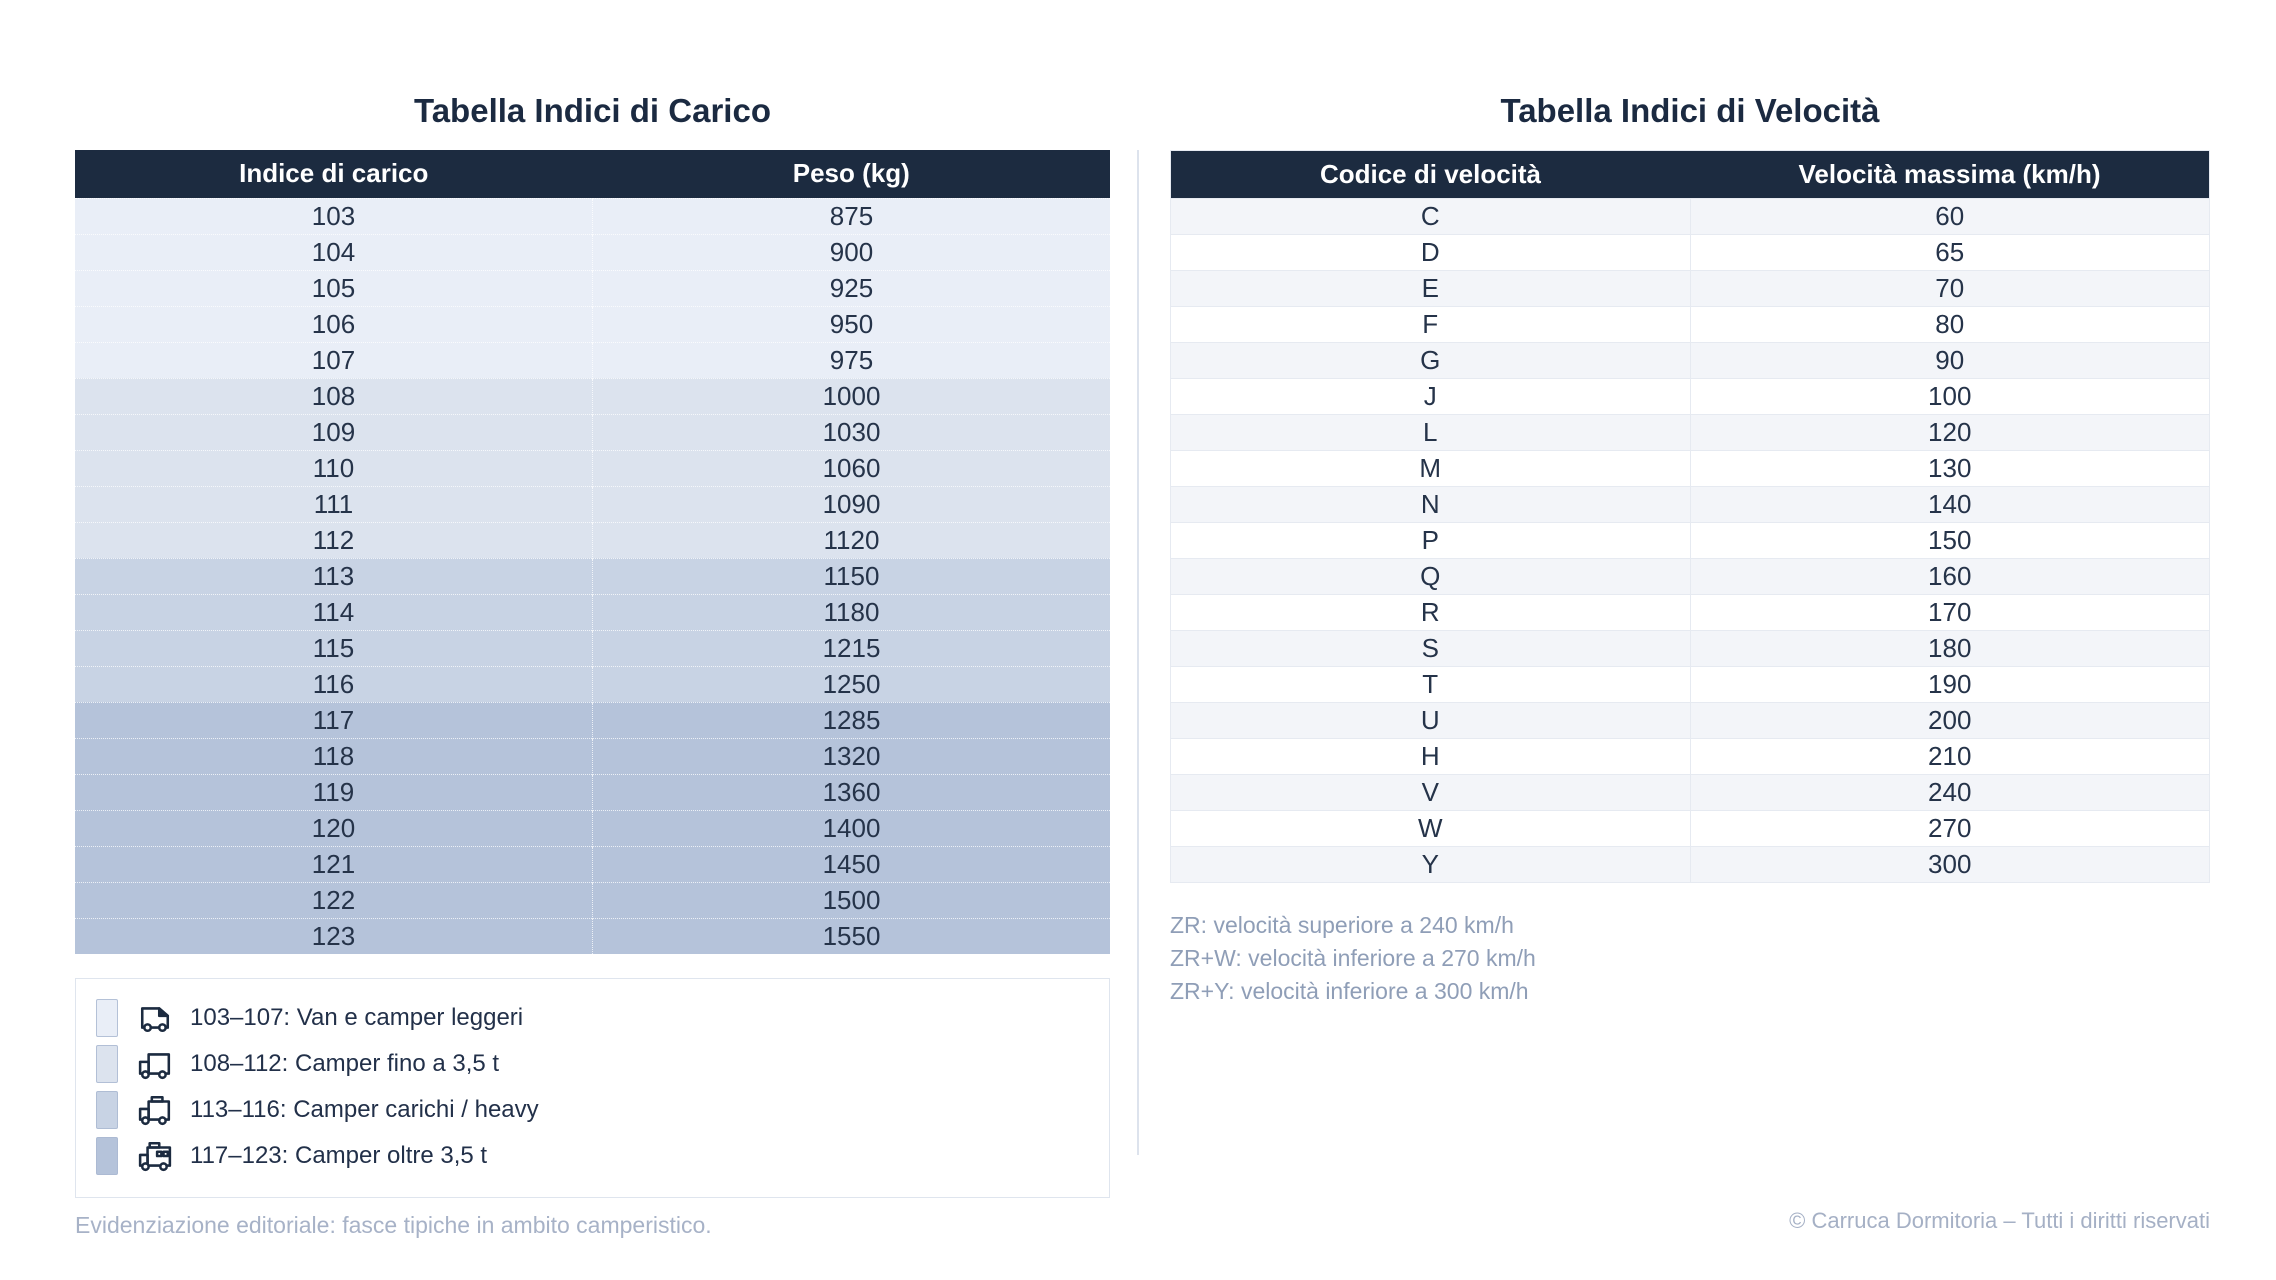  What do you see at coordinates (334, 215) in the screenshot?
I see `load-index-cell: 103` at bounding box center [334, 215].